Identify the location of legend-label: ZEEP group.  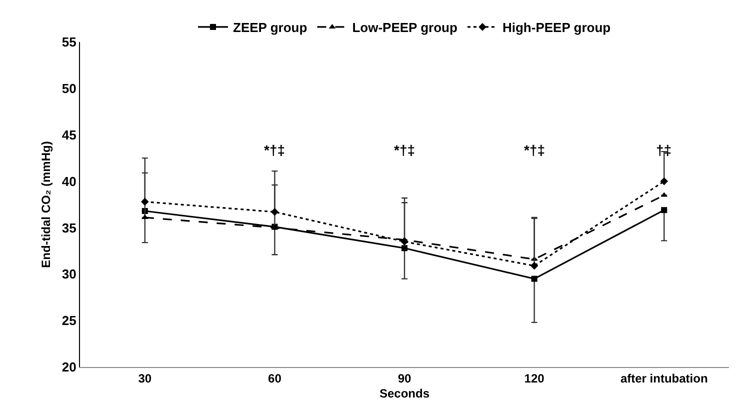
(270, 28).